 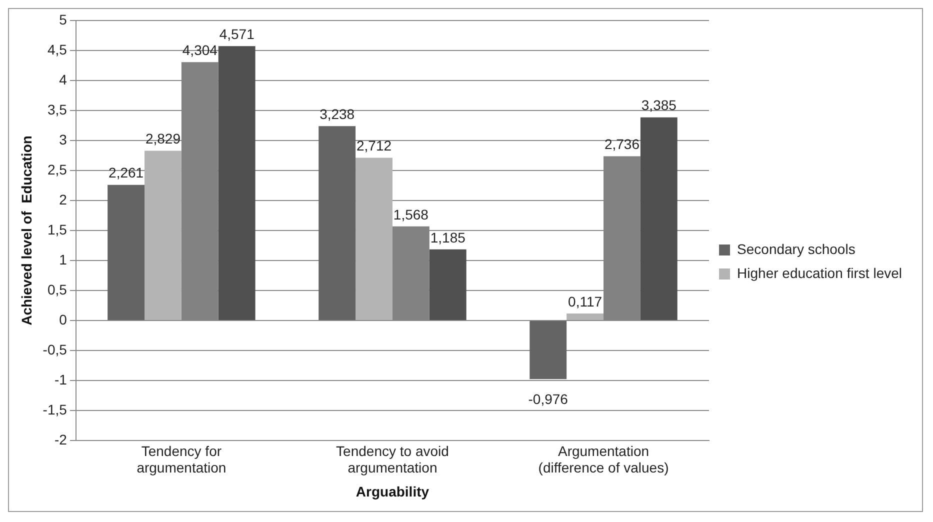 What do you see at coordinates (374, 146) in the screenshot?
I see `data-label: 2,712` at bounding box center [374, 146].